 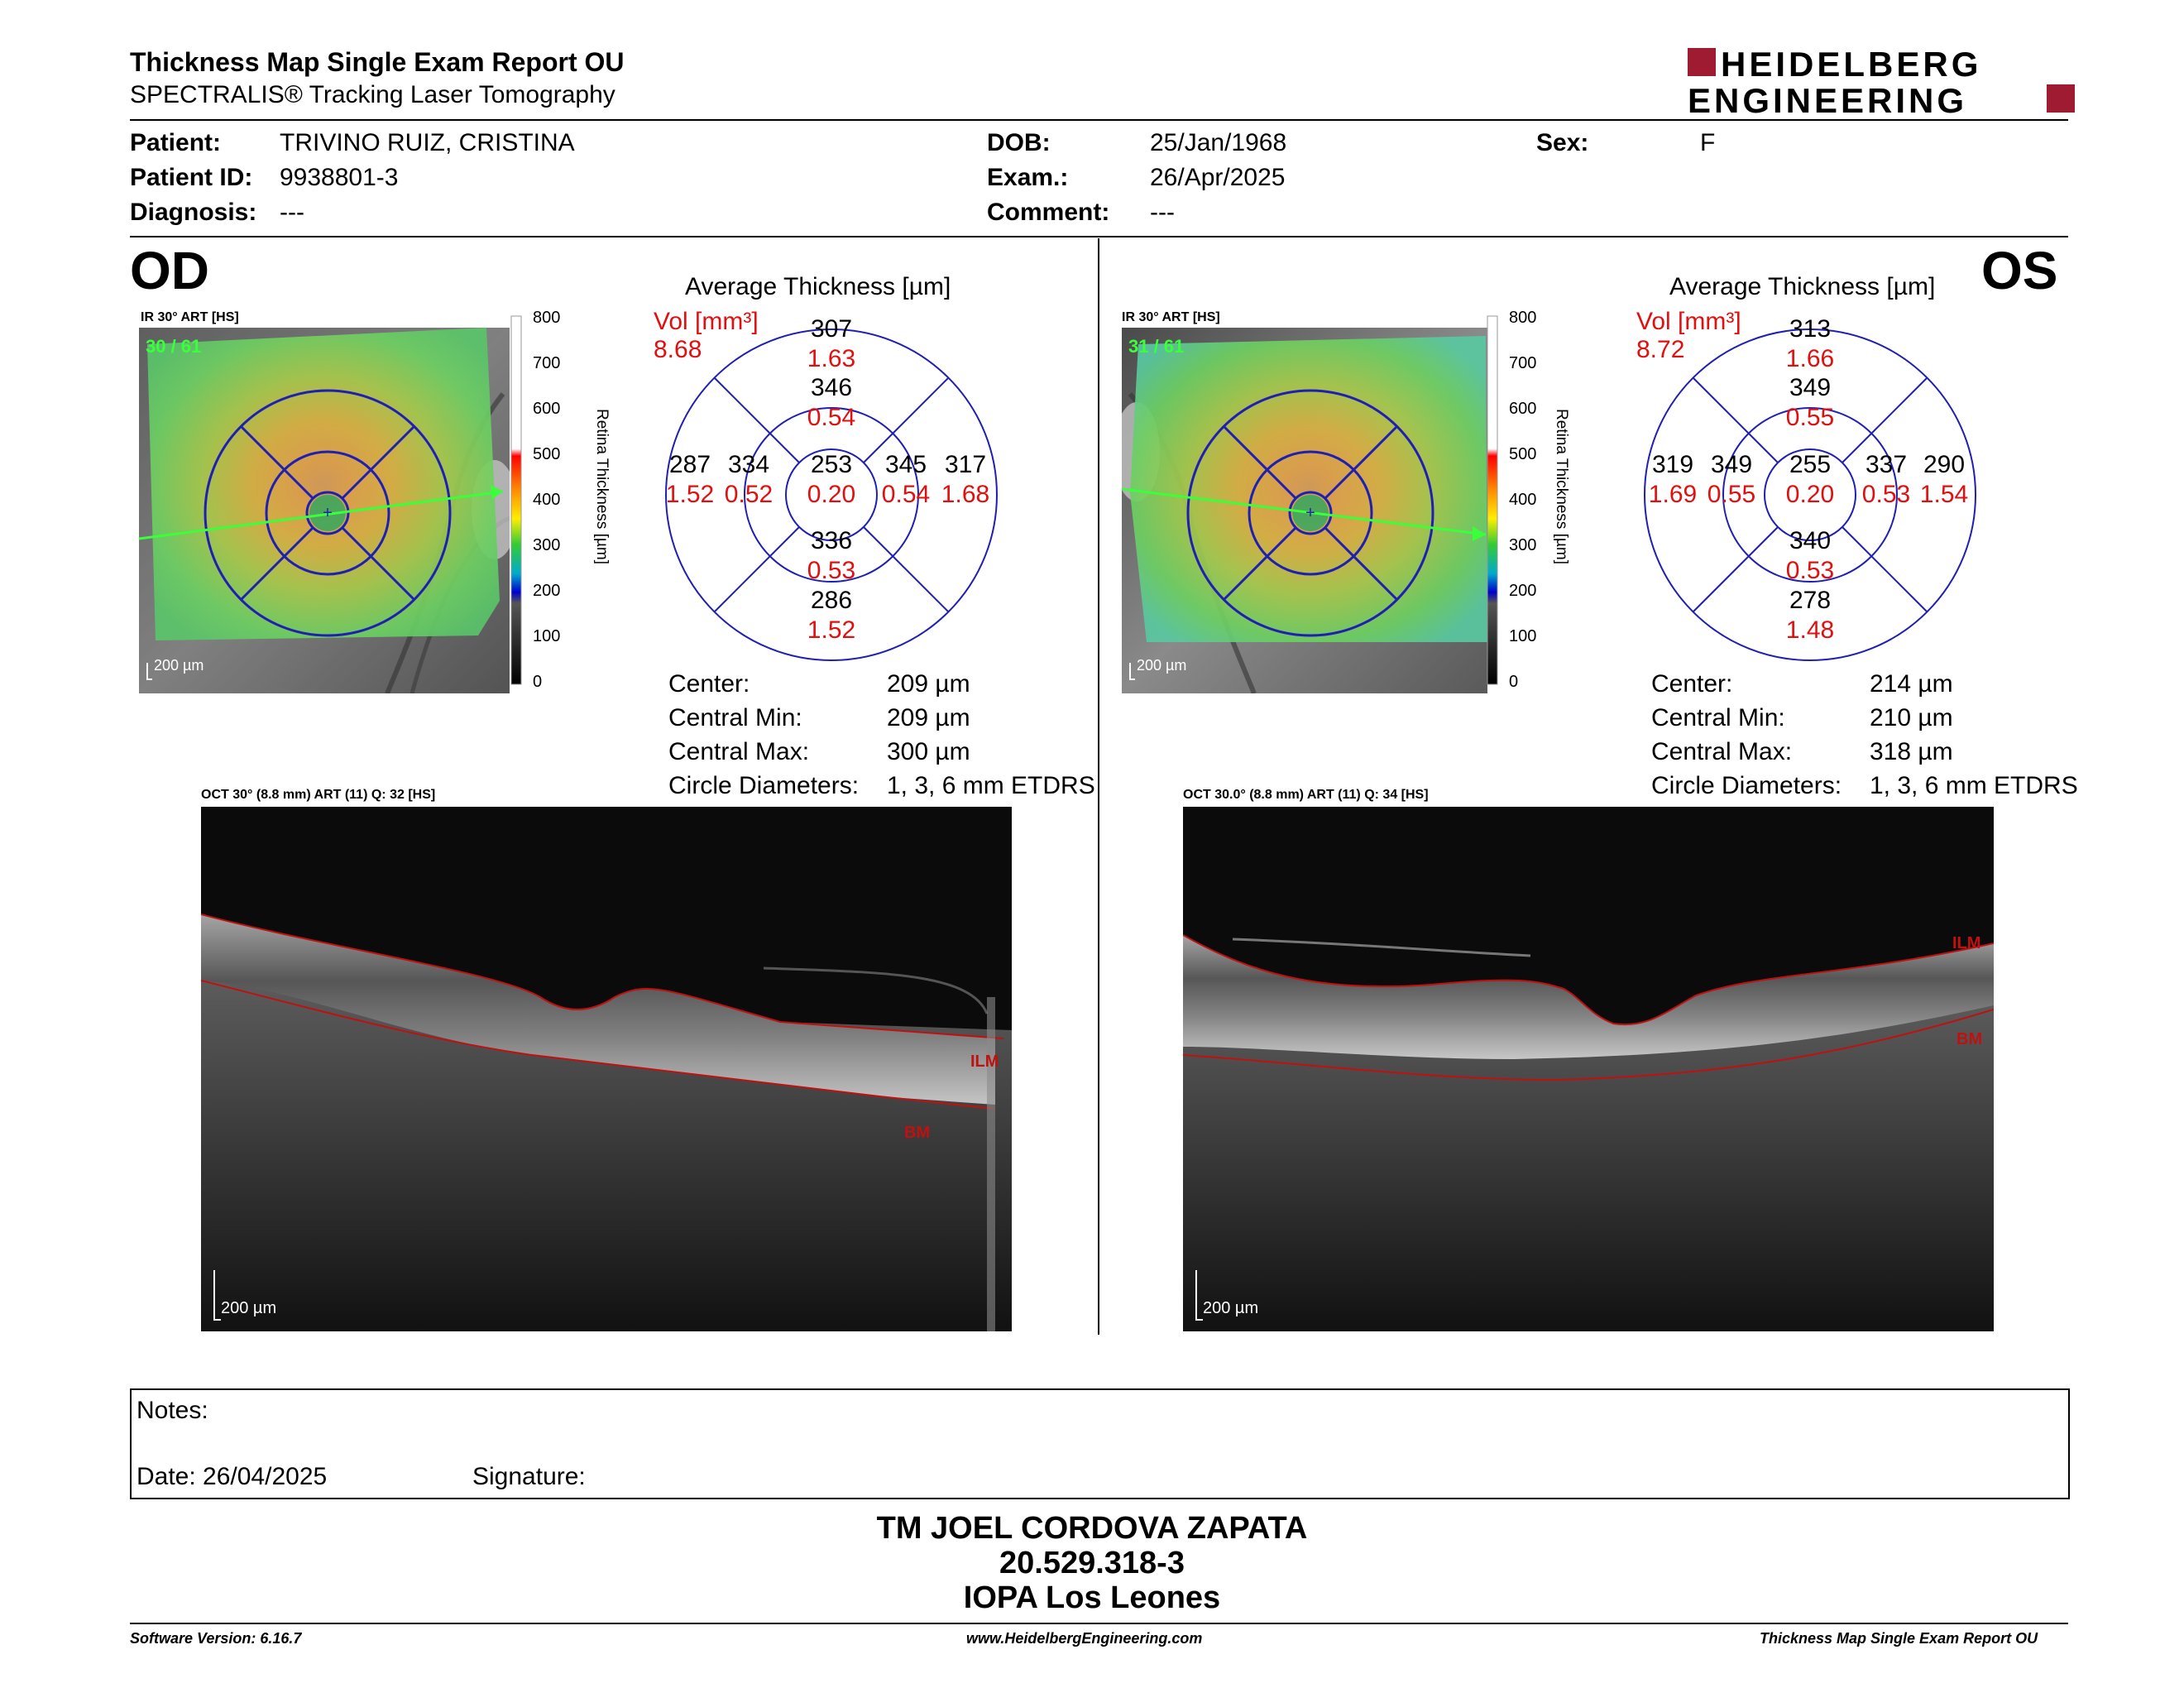 I want to click on os-map-etdrs-grid, so click(x=1310, y=513).